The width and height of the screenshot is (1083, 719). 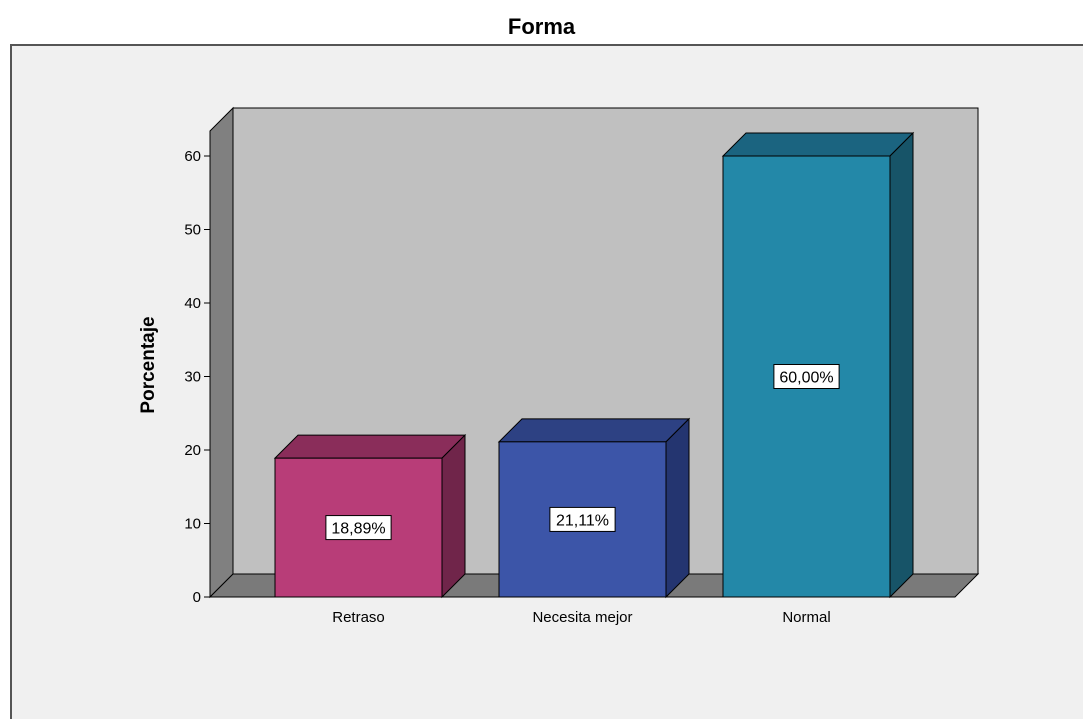 What do you see at coordinates (358, 617) in the screenshot?
I see `x-tick-label: Retraso` at bounding box center [358, 617].